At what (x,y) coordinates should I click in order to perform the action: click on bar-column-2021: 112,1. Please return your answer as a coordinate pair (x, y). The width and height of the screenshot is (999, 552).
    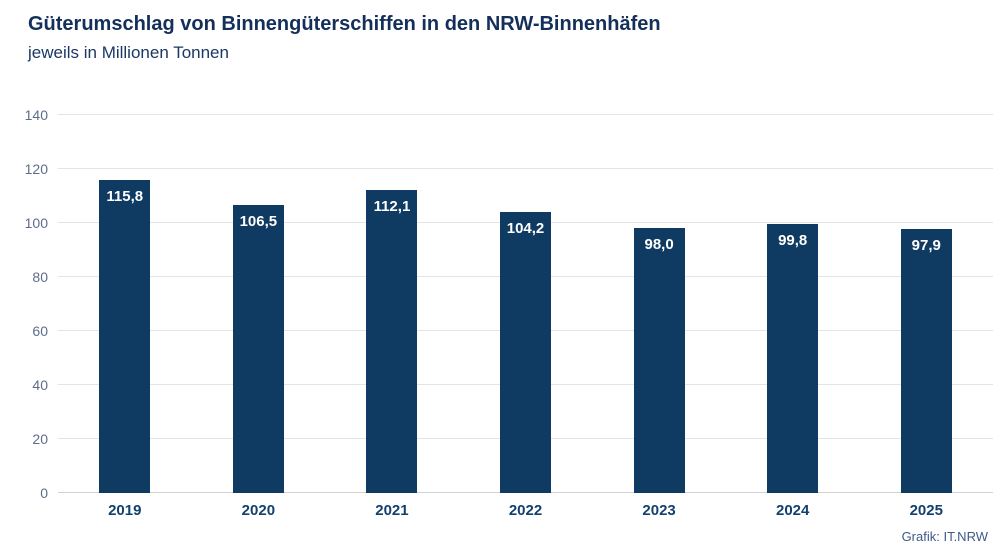
    Looking at the image, I should click on (392, 304).